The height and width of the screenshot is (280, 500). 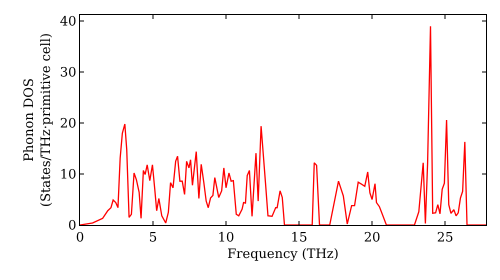 I want to click on x-tick-label: 20, so click(x=372, y=238).